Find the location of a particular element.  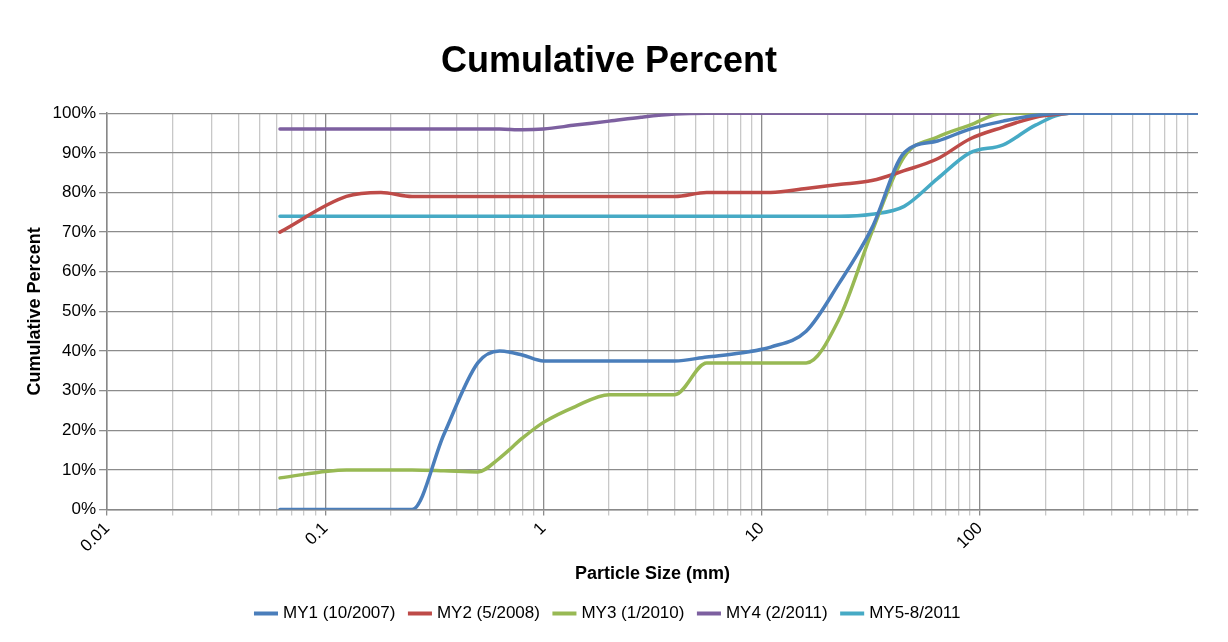

legend-label: MY4 (2/2011) is located at coordinates (776, 613).